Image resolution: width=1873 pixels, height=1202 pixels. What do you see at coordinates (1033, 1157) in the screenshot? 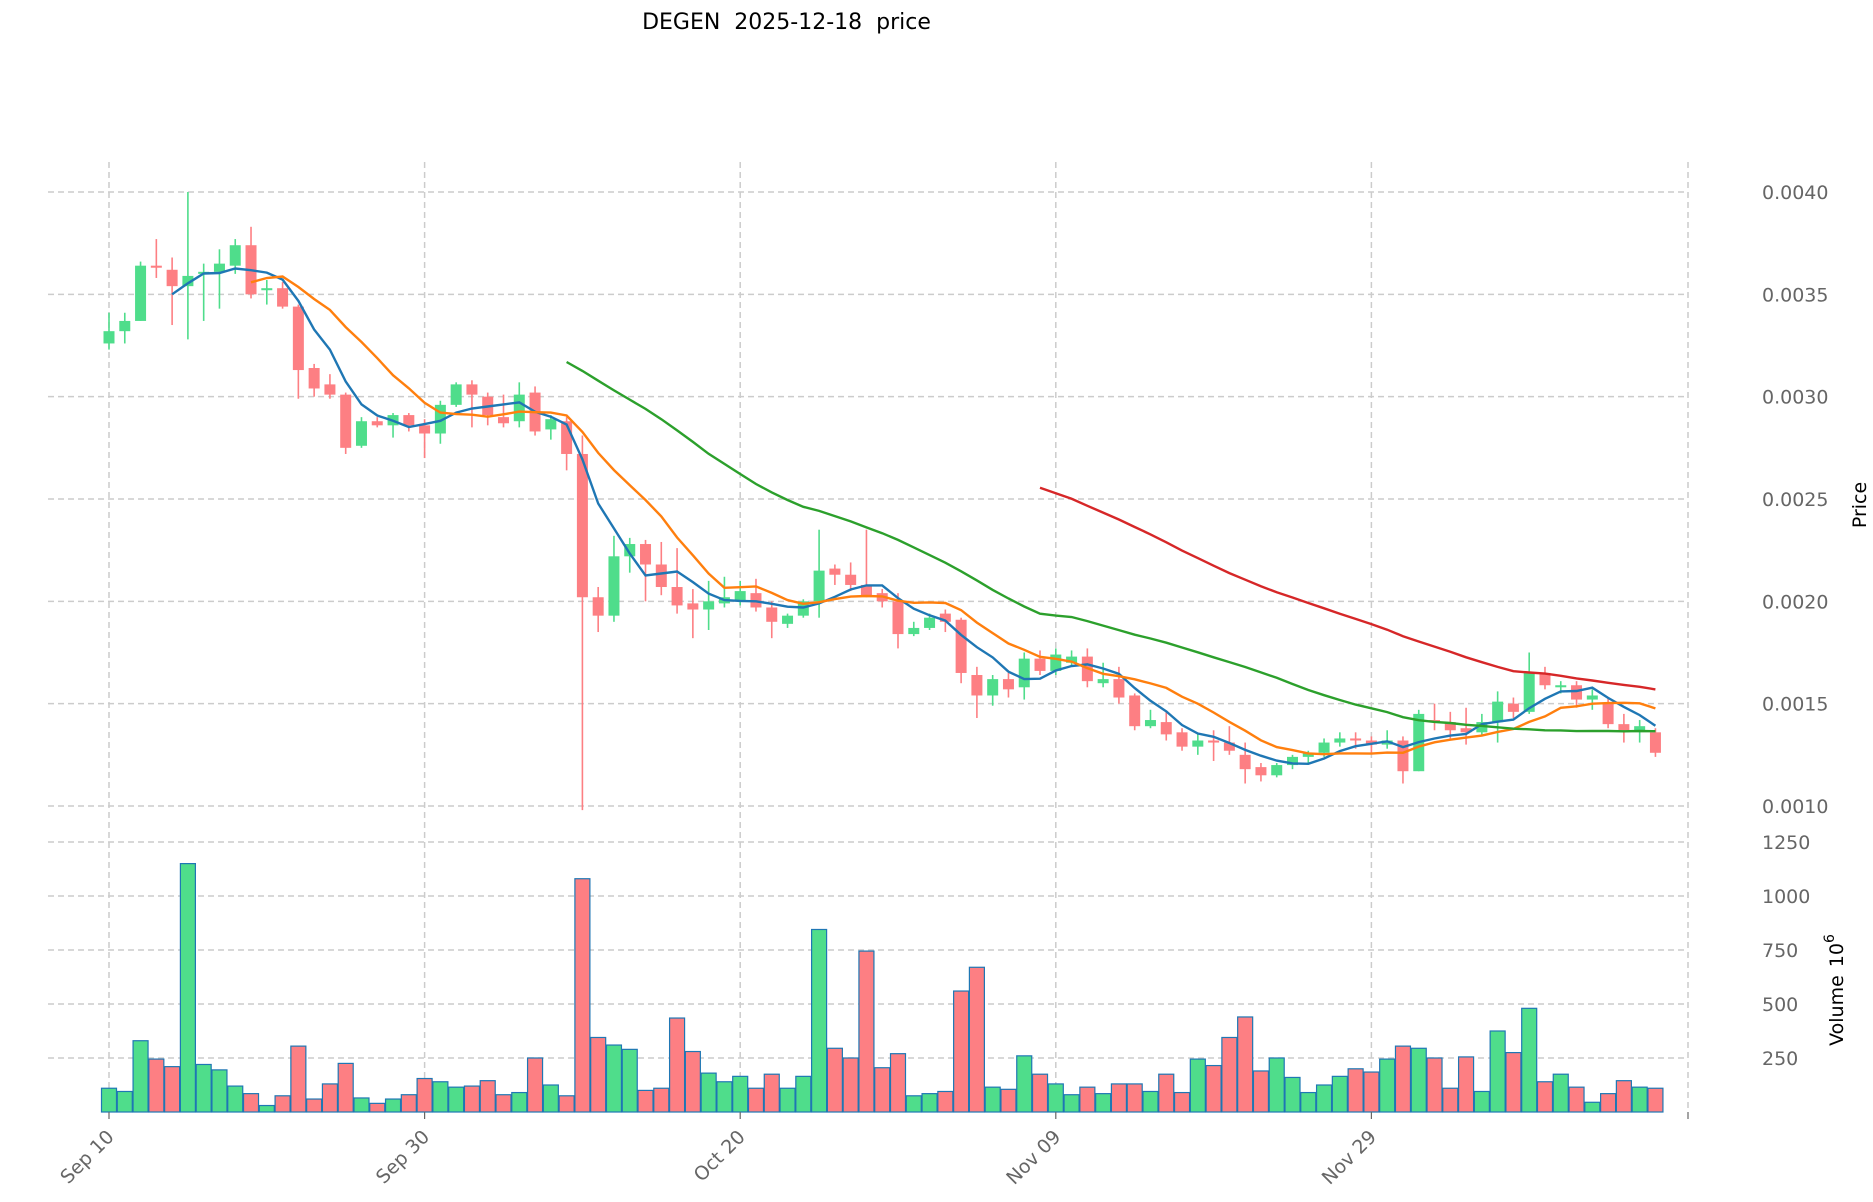
I see `date-tick-label: Nov 09` at bounding box center [1033, 1157].